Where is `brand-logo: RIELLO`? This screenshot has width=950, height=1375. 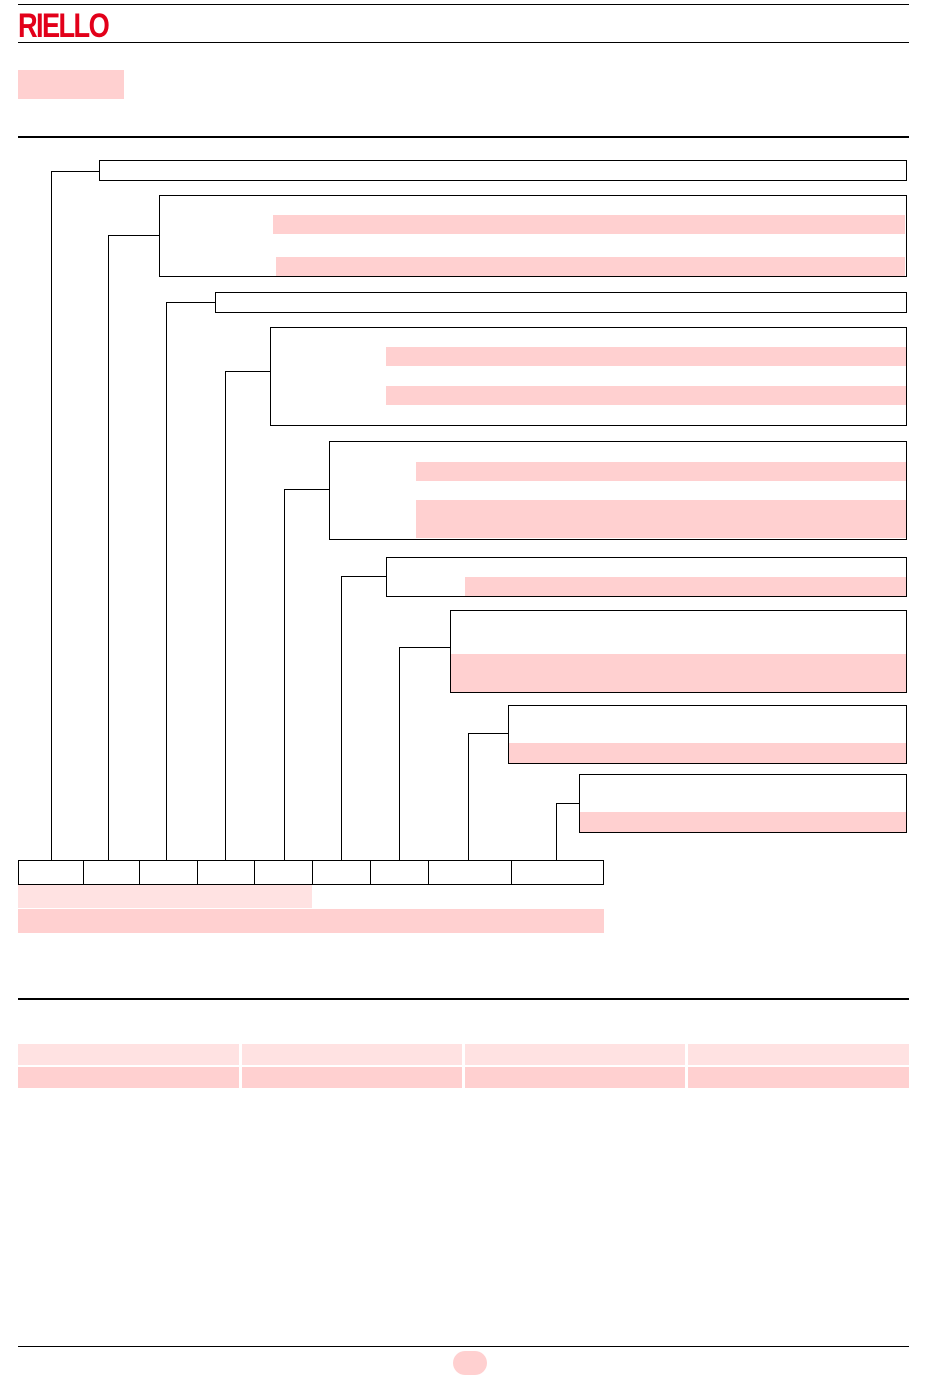 brand-logo: RIELLO is located at coordinates (64, 26).